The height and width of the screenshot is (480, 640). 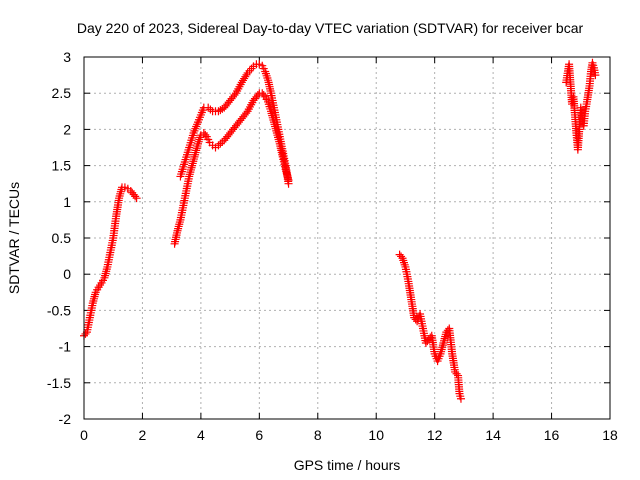 What do you see at coordinates (62, 93) in the screenshot?
I see `y-tick-label: 2.5` at bounding box center [62, 93].